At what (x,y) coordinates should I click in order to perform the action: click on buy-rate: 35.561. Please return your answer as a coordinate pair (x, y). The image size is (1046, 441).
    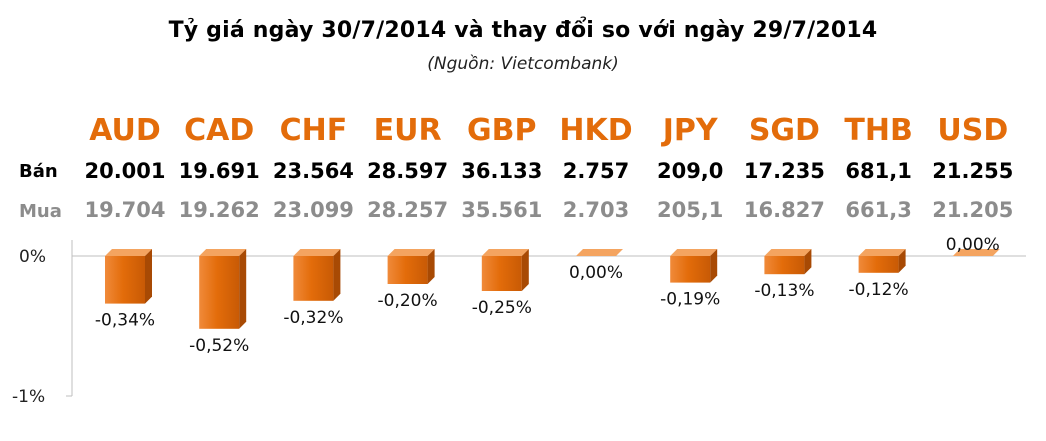
    Looking at the image, I should click on (501, 210).